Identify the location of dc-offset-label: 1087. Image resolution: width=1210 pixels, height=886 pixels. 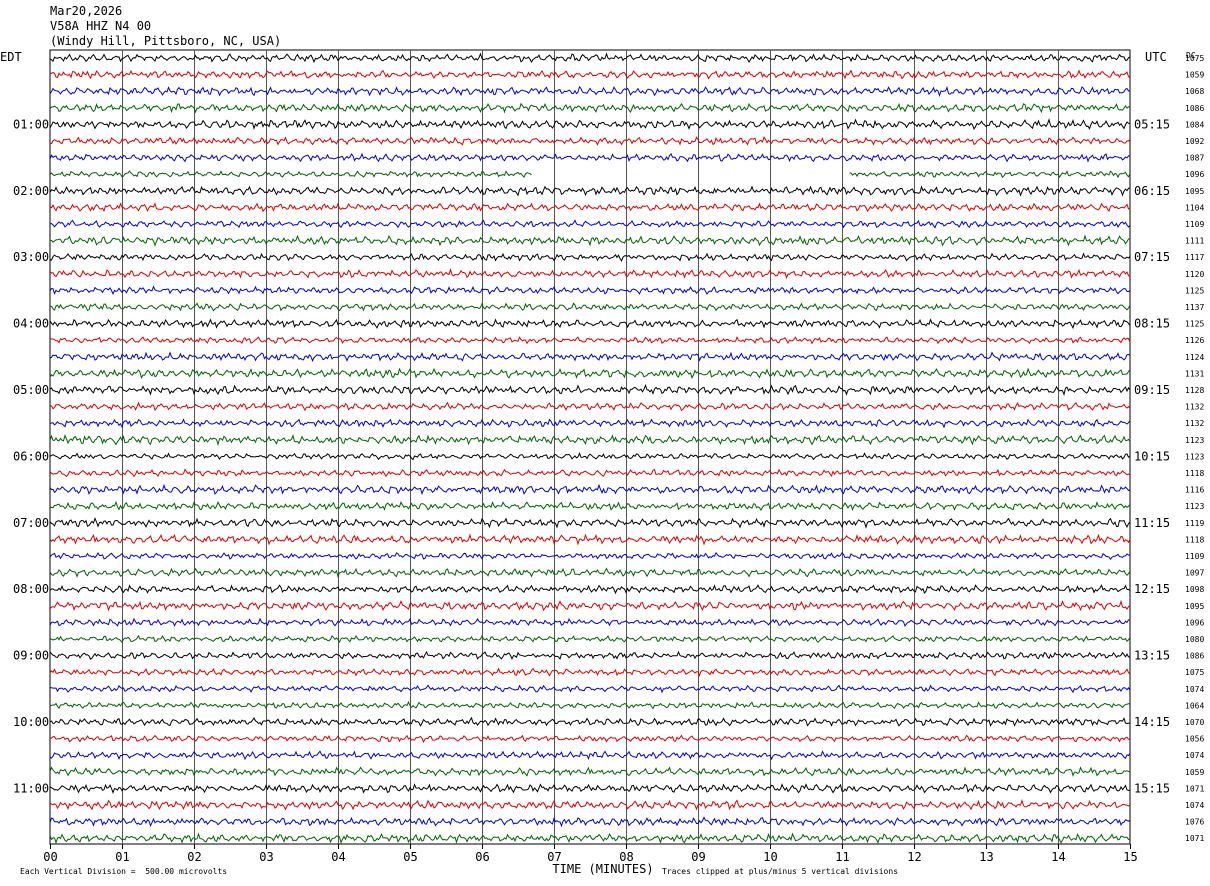
(1194, 158).